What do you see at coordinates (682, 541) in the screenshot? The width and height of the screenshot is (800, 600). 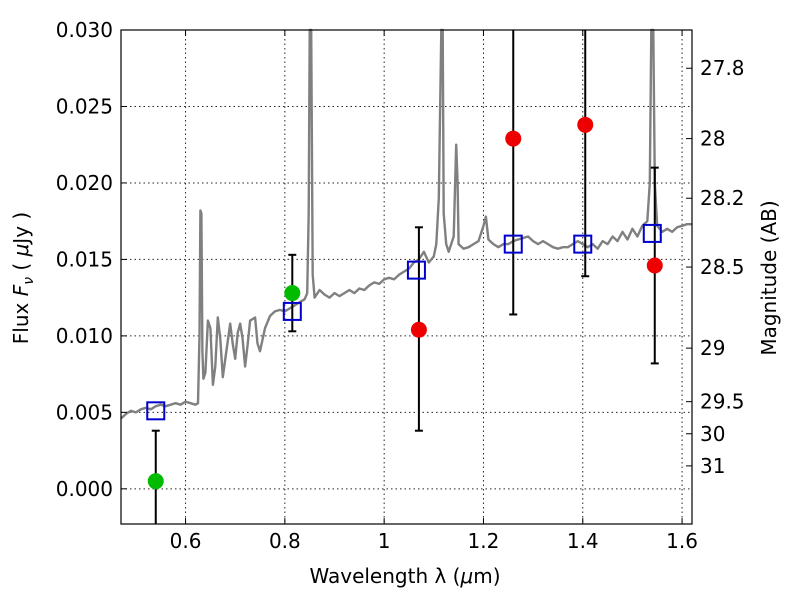 I see `x-tick-label: 1.6` at bounding box center [682, 541].